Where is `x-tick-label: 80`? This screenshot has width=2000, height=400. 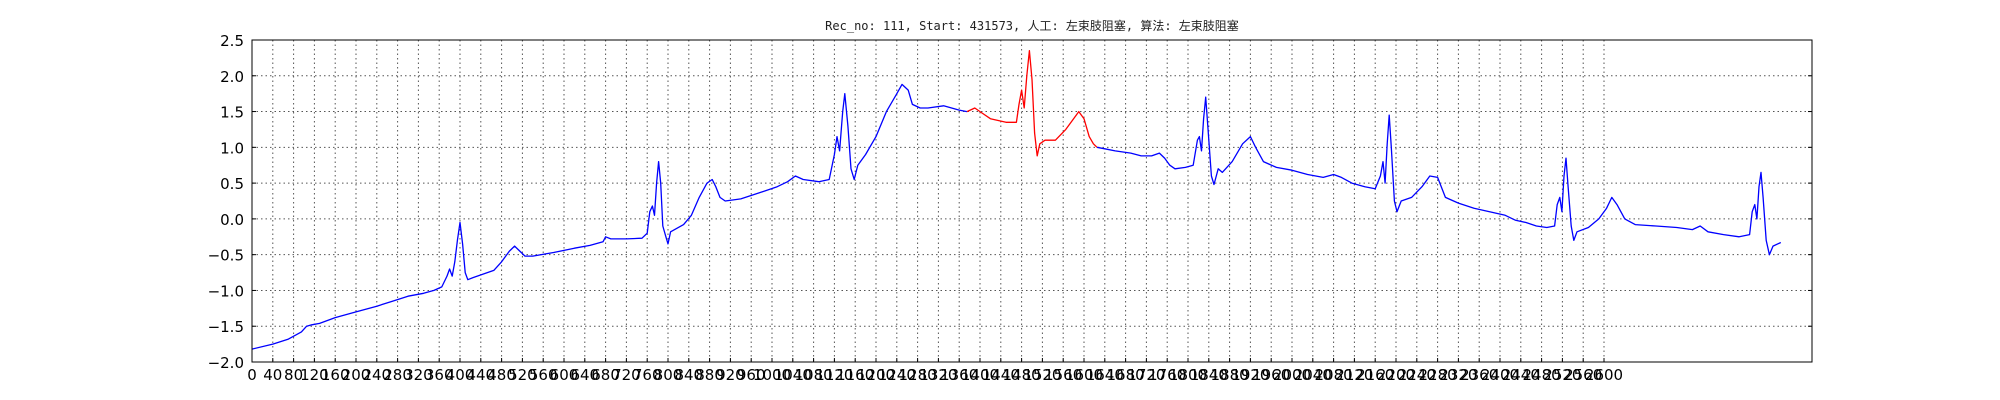 x-tick-label: 80 is located at coordinates (293, 375).